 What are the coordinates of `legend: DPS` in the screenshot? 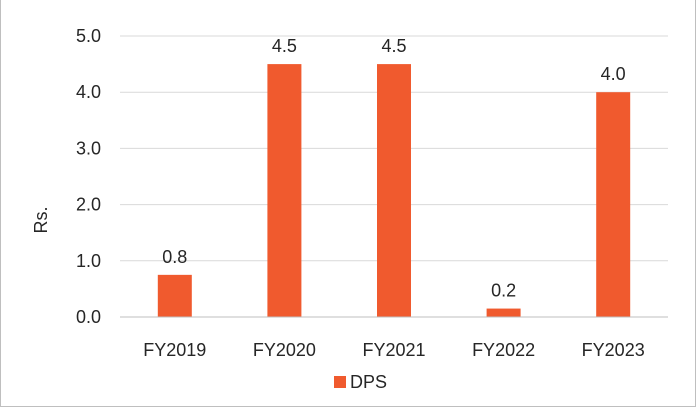 It's located at (360, 382).